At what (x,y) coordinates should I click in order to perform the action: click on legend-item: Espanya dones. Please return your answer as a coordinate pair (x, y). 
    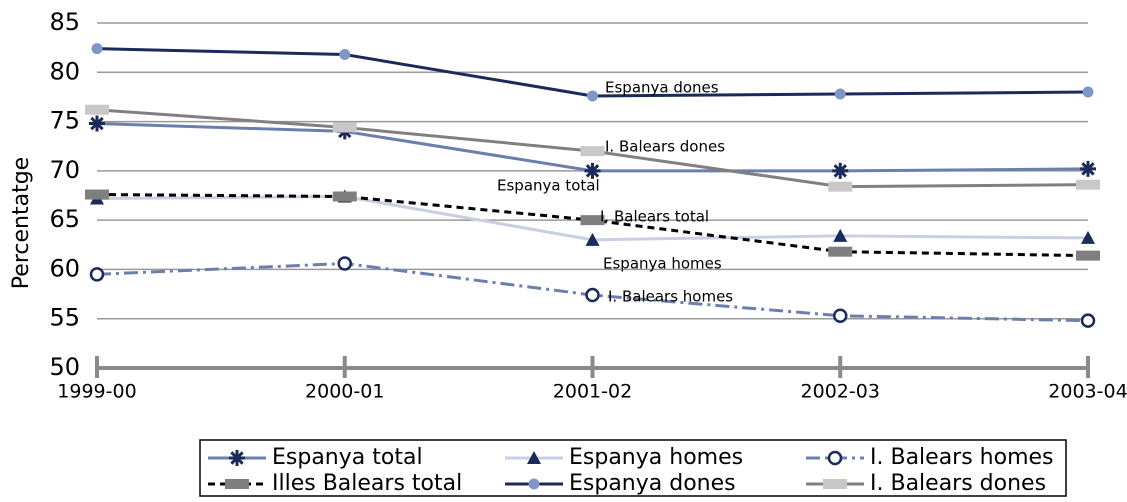
    Looking at the image, I should click on (620, 483).